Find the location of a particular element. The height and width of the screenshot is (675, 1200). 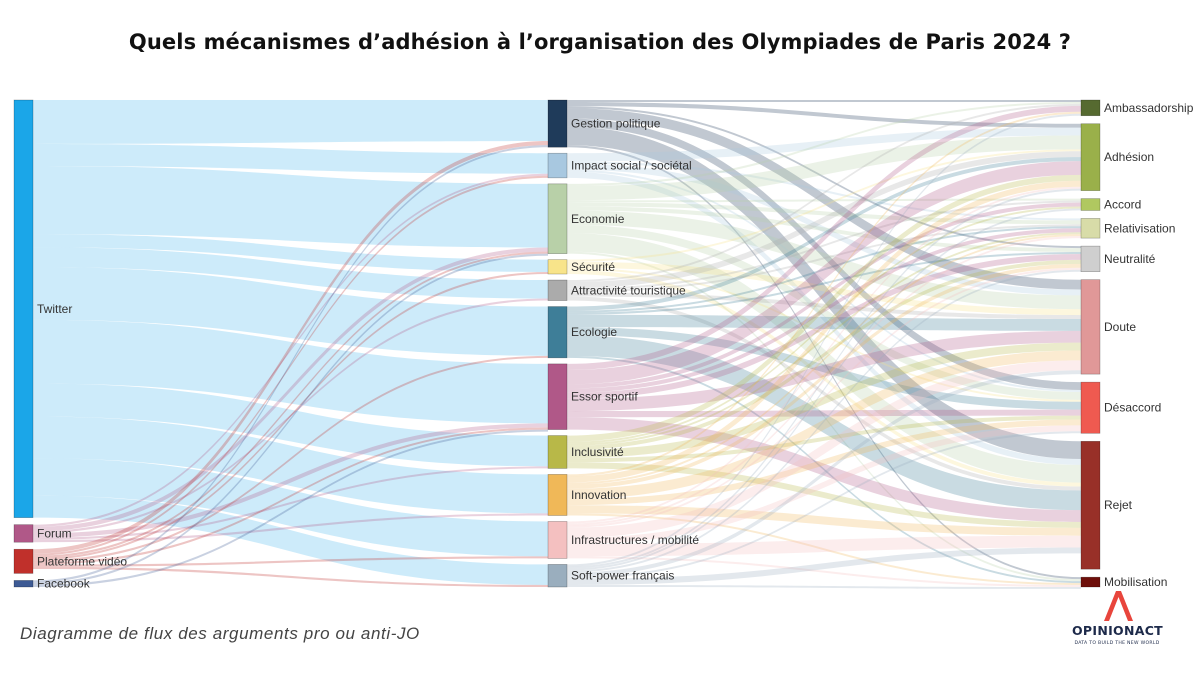

flow-twitter-to-innovation is located at coordinates (290, 465).